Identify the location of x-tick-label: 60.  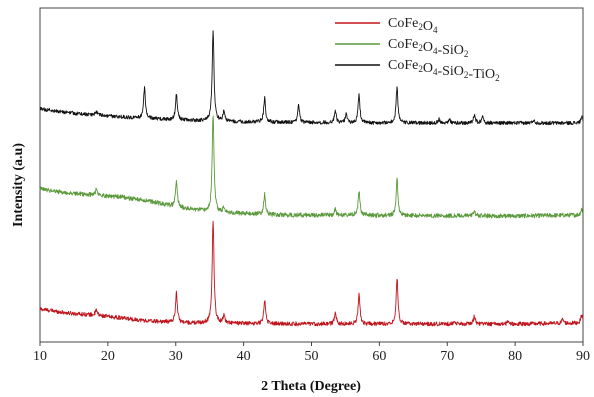
(379, 356).